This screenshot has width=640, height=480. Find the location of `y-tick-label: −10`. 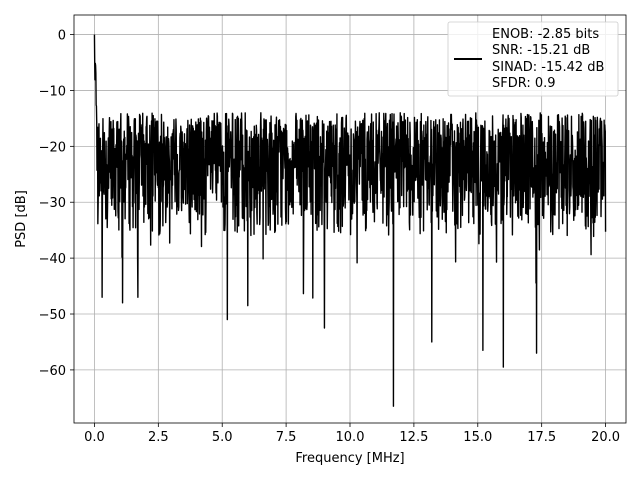

y-tick-label: −10 is located at coordinates (52, 91).